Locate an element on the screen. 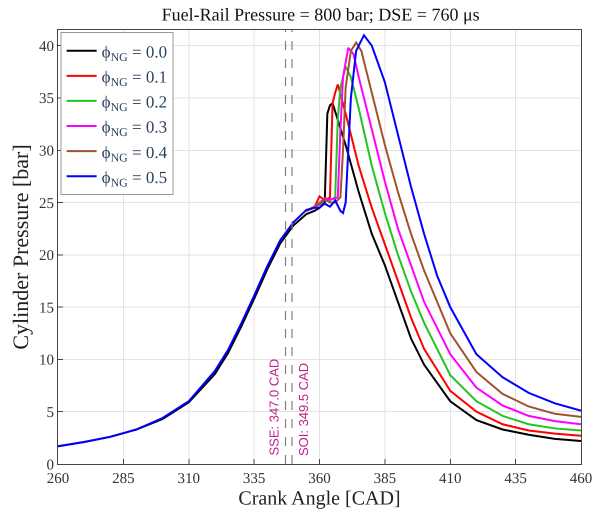  x-tick-label: 410 is located at coordinates (450, 479).